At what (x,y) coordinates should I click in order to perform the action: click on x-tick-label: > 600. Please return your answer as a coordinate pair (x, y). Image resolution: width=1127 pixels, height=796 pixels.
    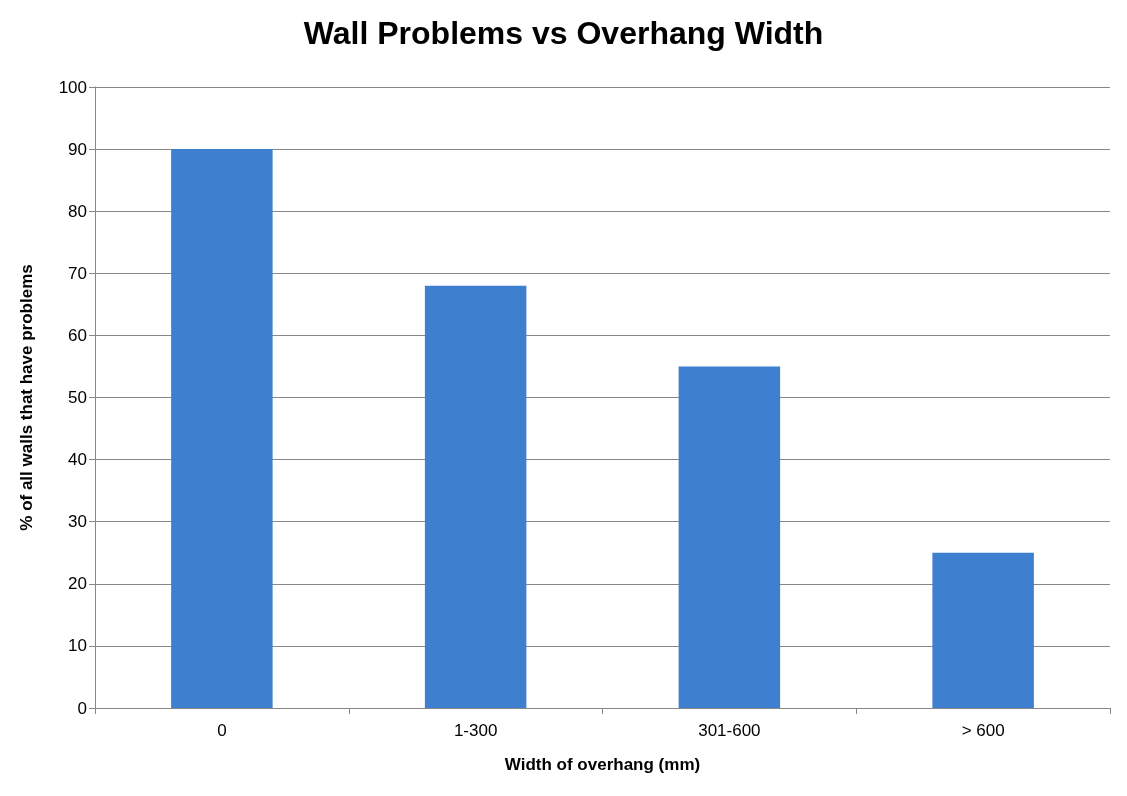
    Looking at the image, I should click on (983, 730).